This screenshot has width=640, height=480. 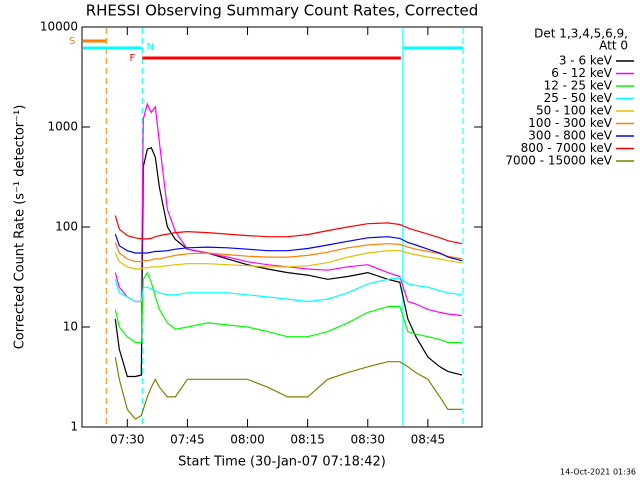 I want to click on y-axis-label: Corrected Count Rate (s⁻¹ detector⁻¹), so click(x=20, y=227).